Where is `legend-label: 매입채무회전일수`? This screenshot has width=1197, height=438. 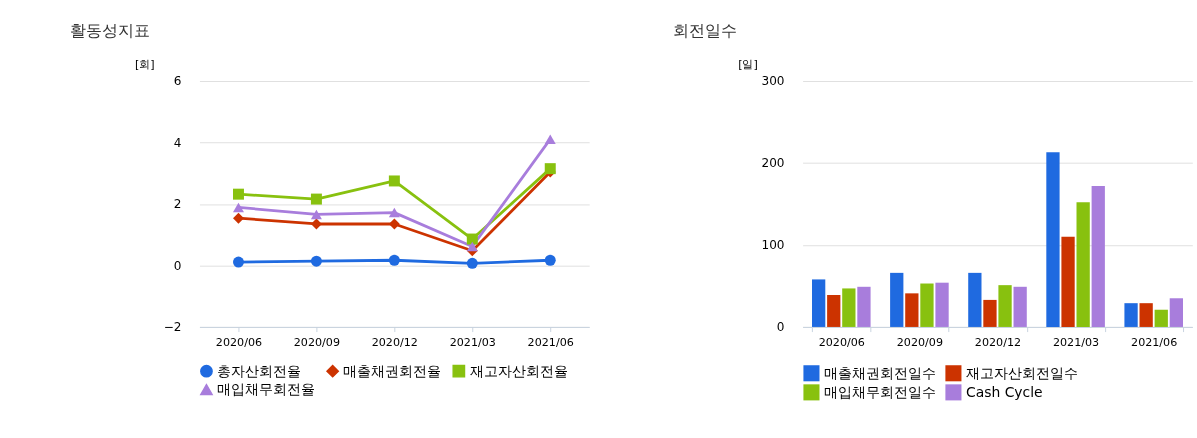
legend-label: 매입채무회전일수 is located at coordinates (879, 392).